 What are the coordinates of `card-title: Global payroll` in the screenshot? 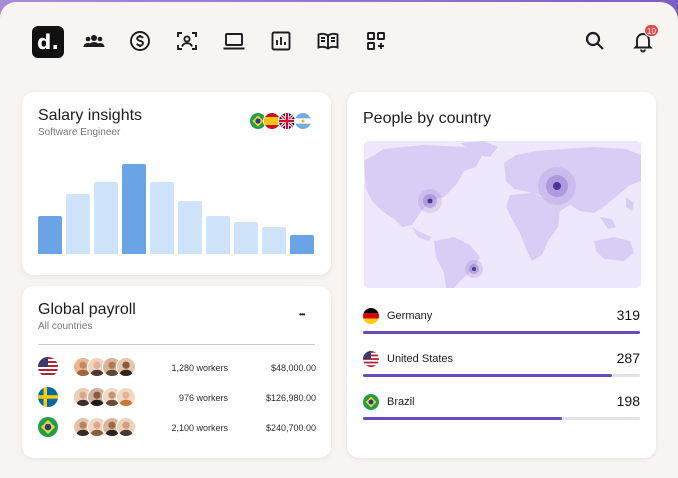 It's located at (87, 309).